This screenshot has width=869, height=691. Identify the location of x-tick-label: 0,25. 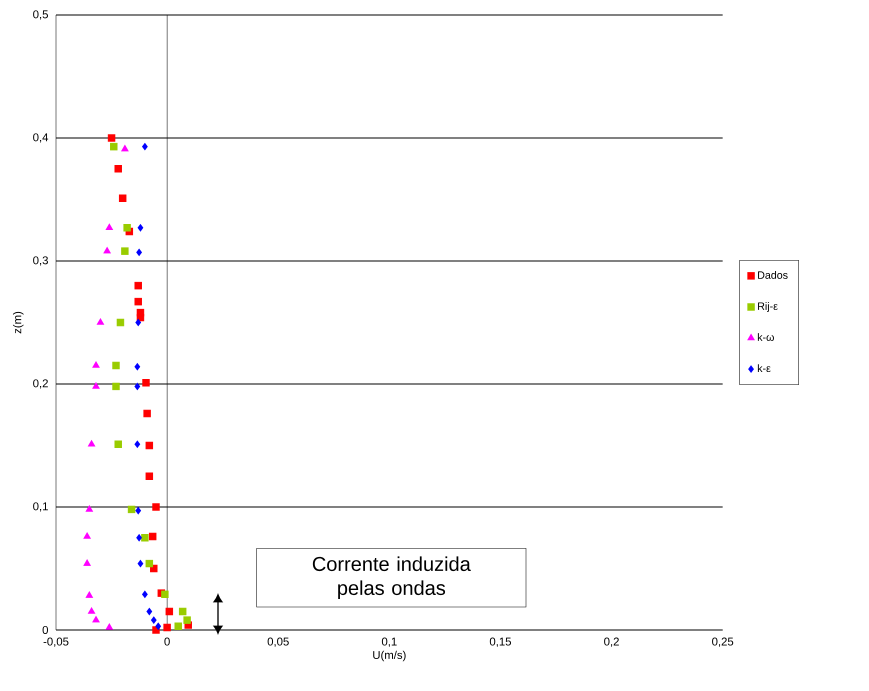
(723, 642).